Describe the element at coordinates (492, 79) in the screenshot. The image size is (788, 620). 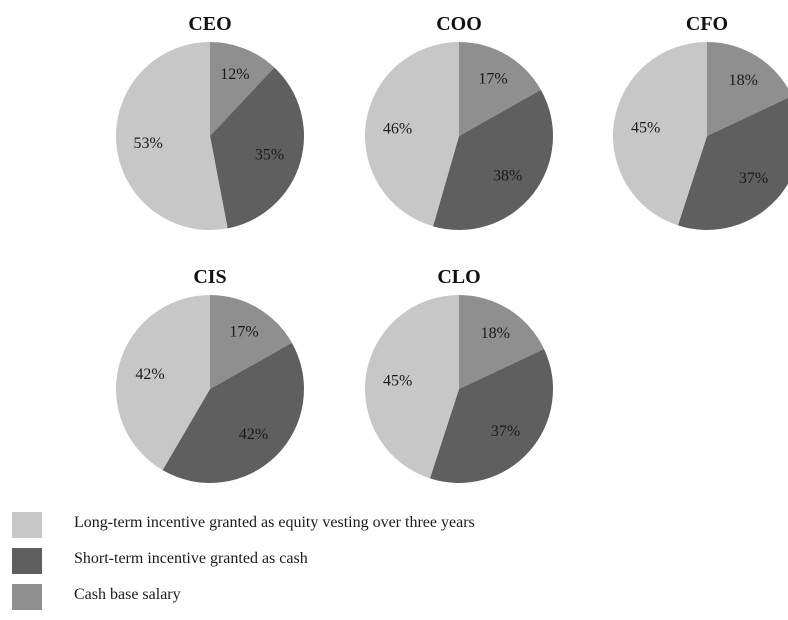
I see `slice-label-coo-cash-base: 17%` at that location.